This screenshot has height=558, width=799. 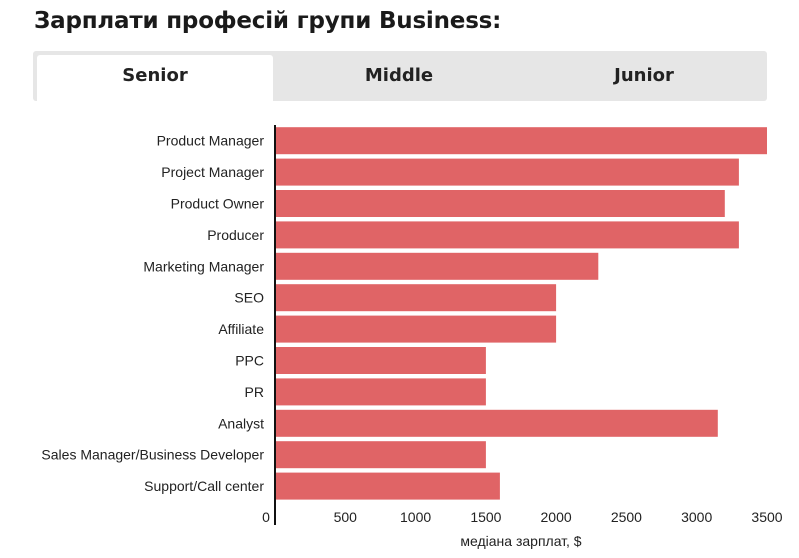 I want to click on category-label-0: Product Manager, so click(x=211, y=141).